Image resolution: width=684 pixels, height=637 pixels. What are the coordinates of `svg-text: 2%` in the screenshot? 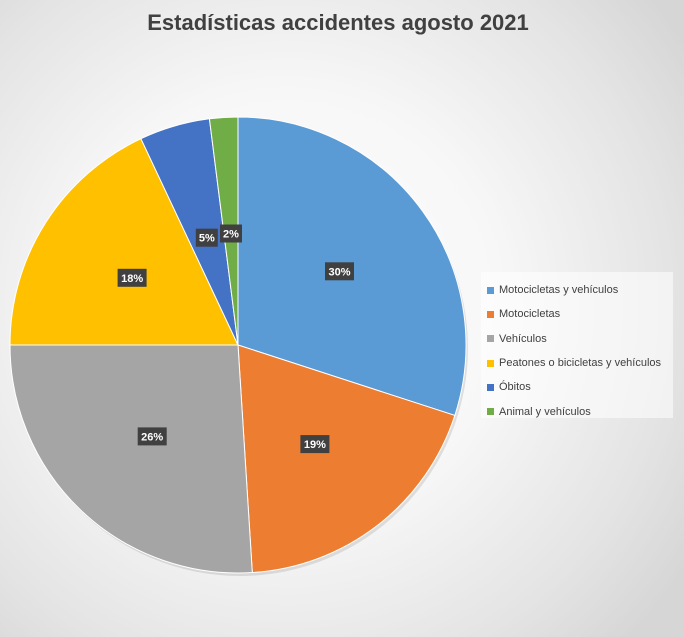 It's located at (231, 235).